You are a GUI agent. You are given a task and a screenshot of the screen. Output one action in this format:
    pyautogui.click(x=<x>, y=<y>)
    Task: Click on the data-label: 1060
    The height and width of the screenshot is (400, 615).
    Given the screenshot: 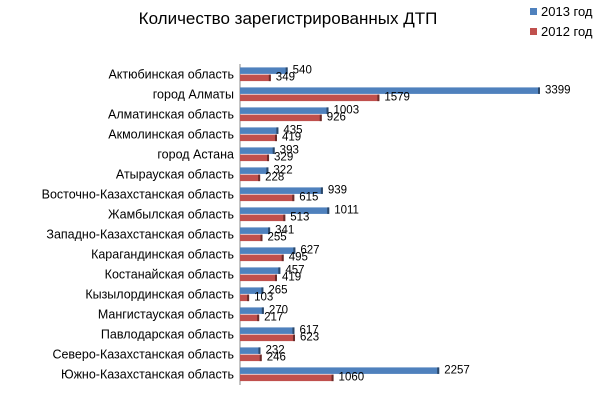 What is the action you would take?
    pyautogui.click(x=352, y=378)
    